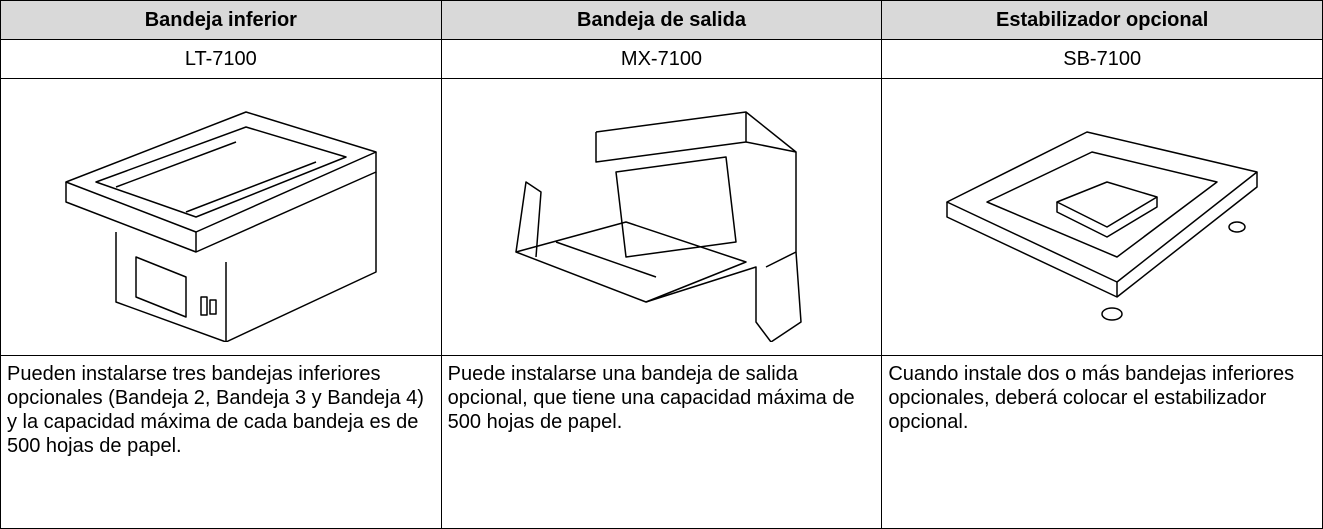 The width and height of the screenshot is (1323, 529). Describe the element at coordinates (1102, 226) in the screenshot. I see `stabilizer-illustration` at that location.